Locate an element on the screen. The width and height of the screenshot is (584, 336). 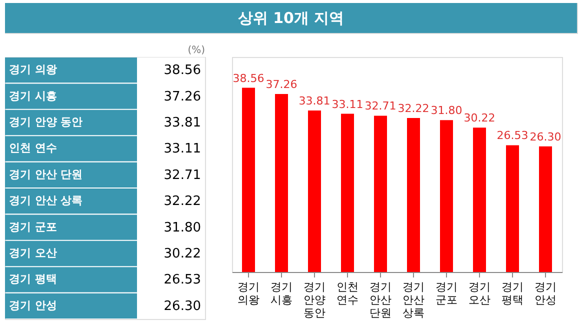
x-tick-label: 경기 의왕 is located at coordinates (249, 293).